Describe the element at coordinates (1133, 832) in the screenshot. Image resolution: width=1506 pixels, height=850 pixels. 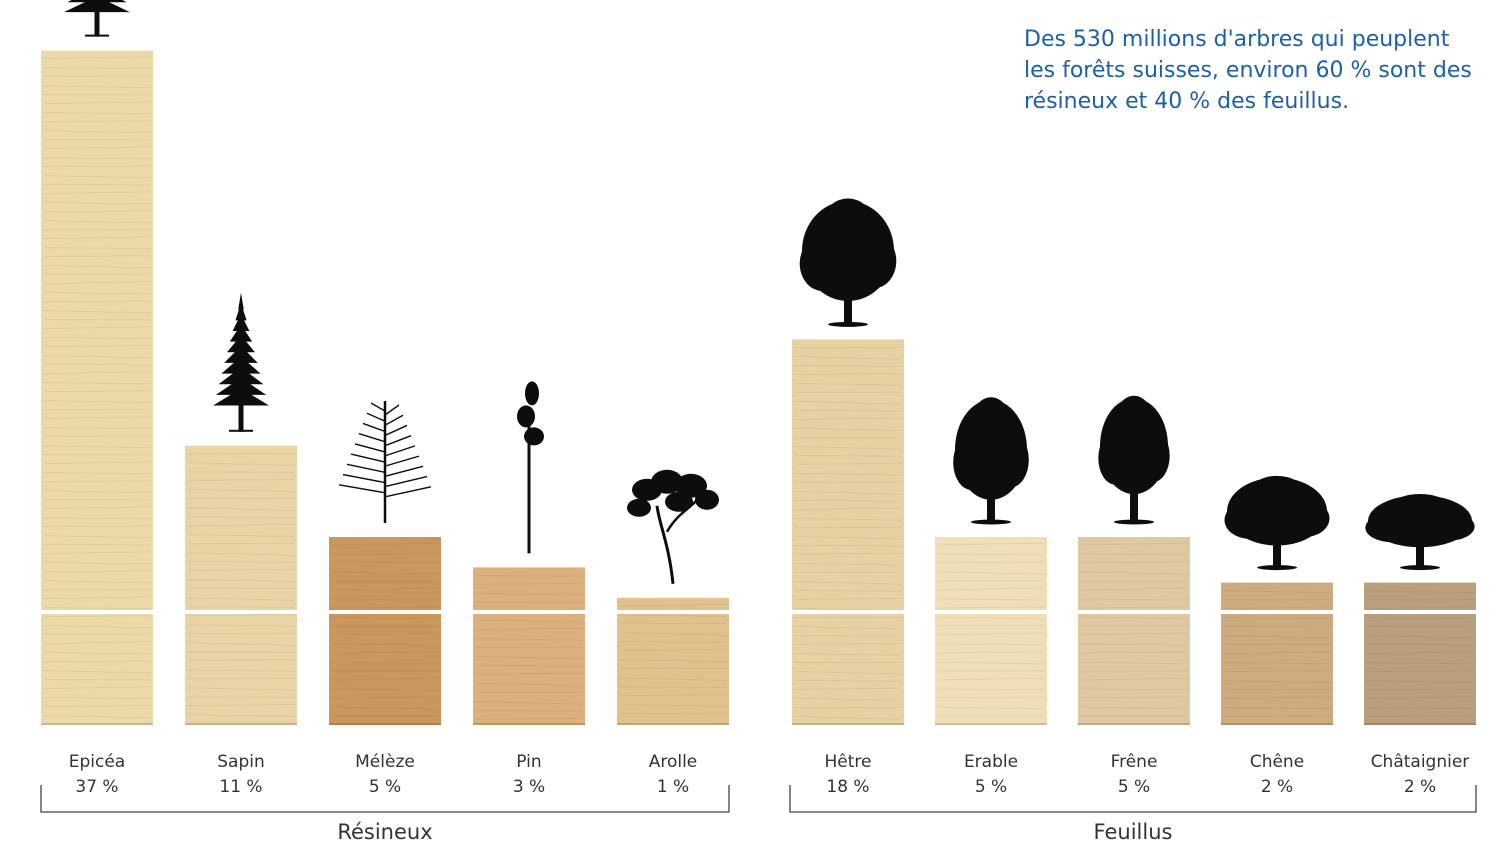
I see `group-label: Feuillus` at that location.